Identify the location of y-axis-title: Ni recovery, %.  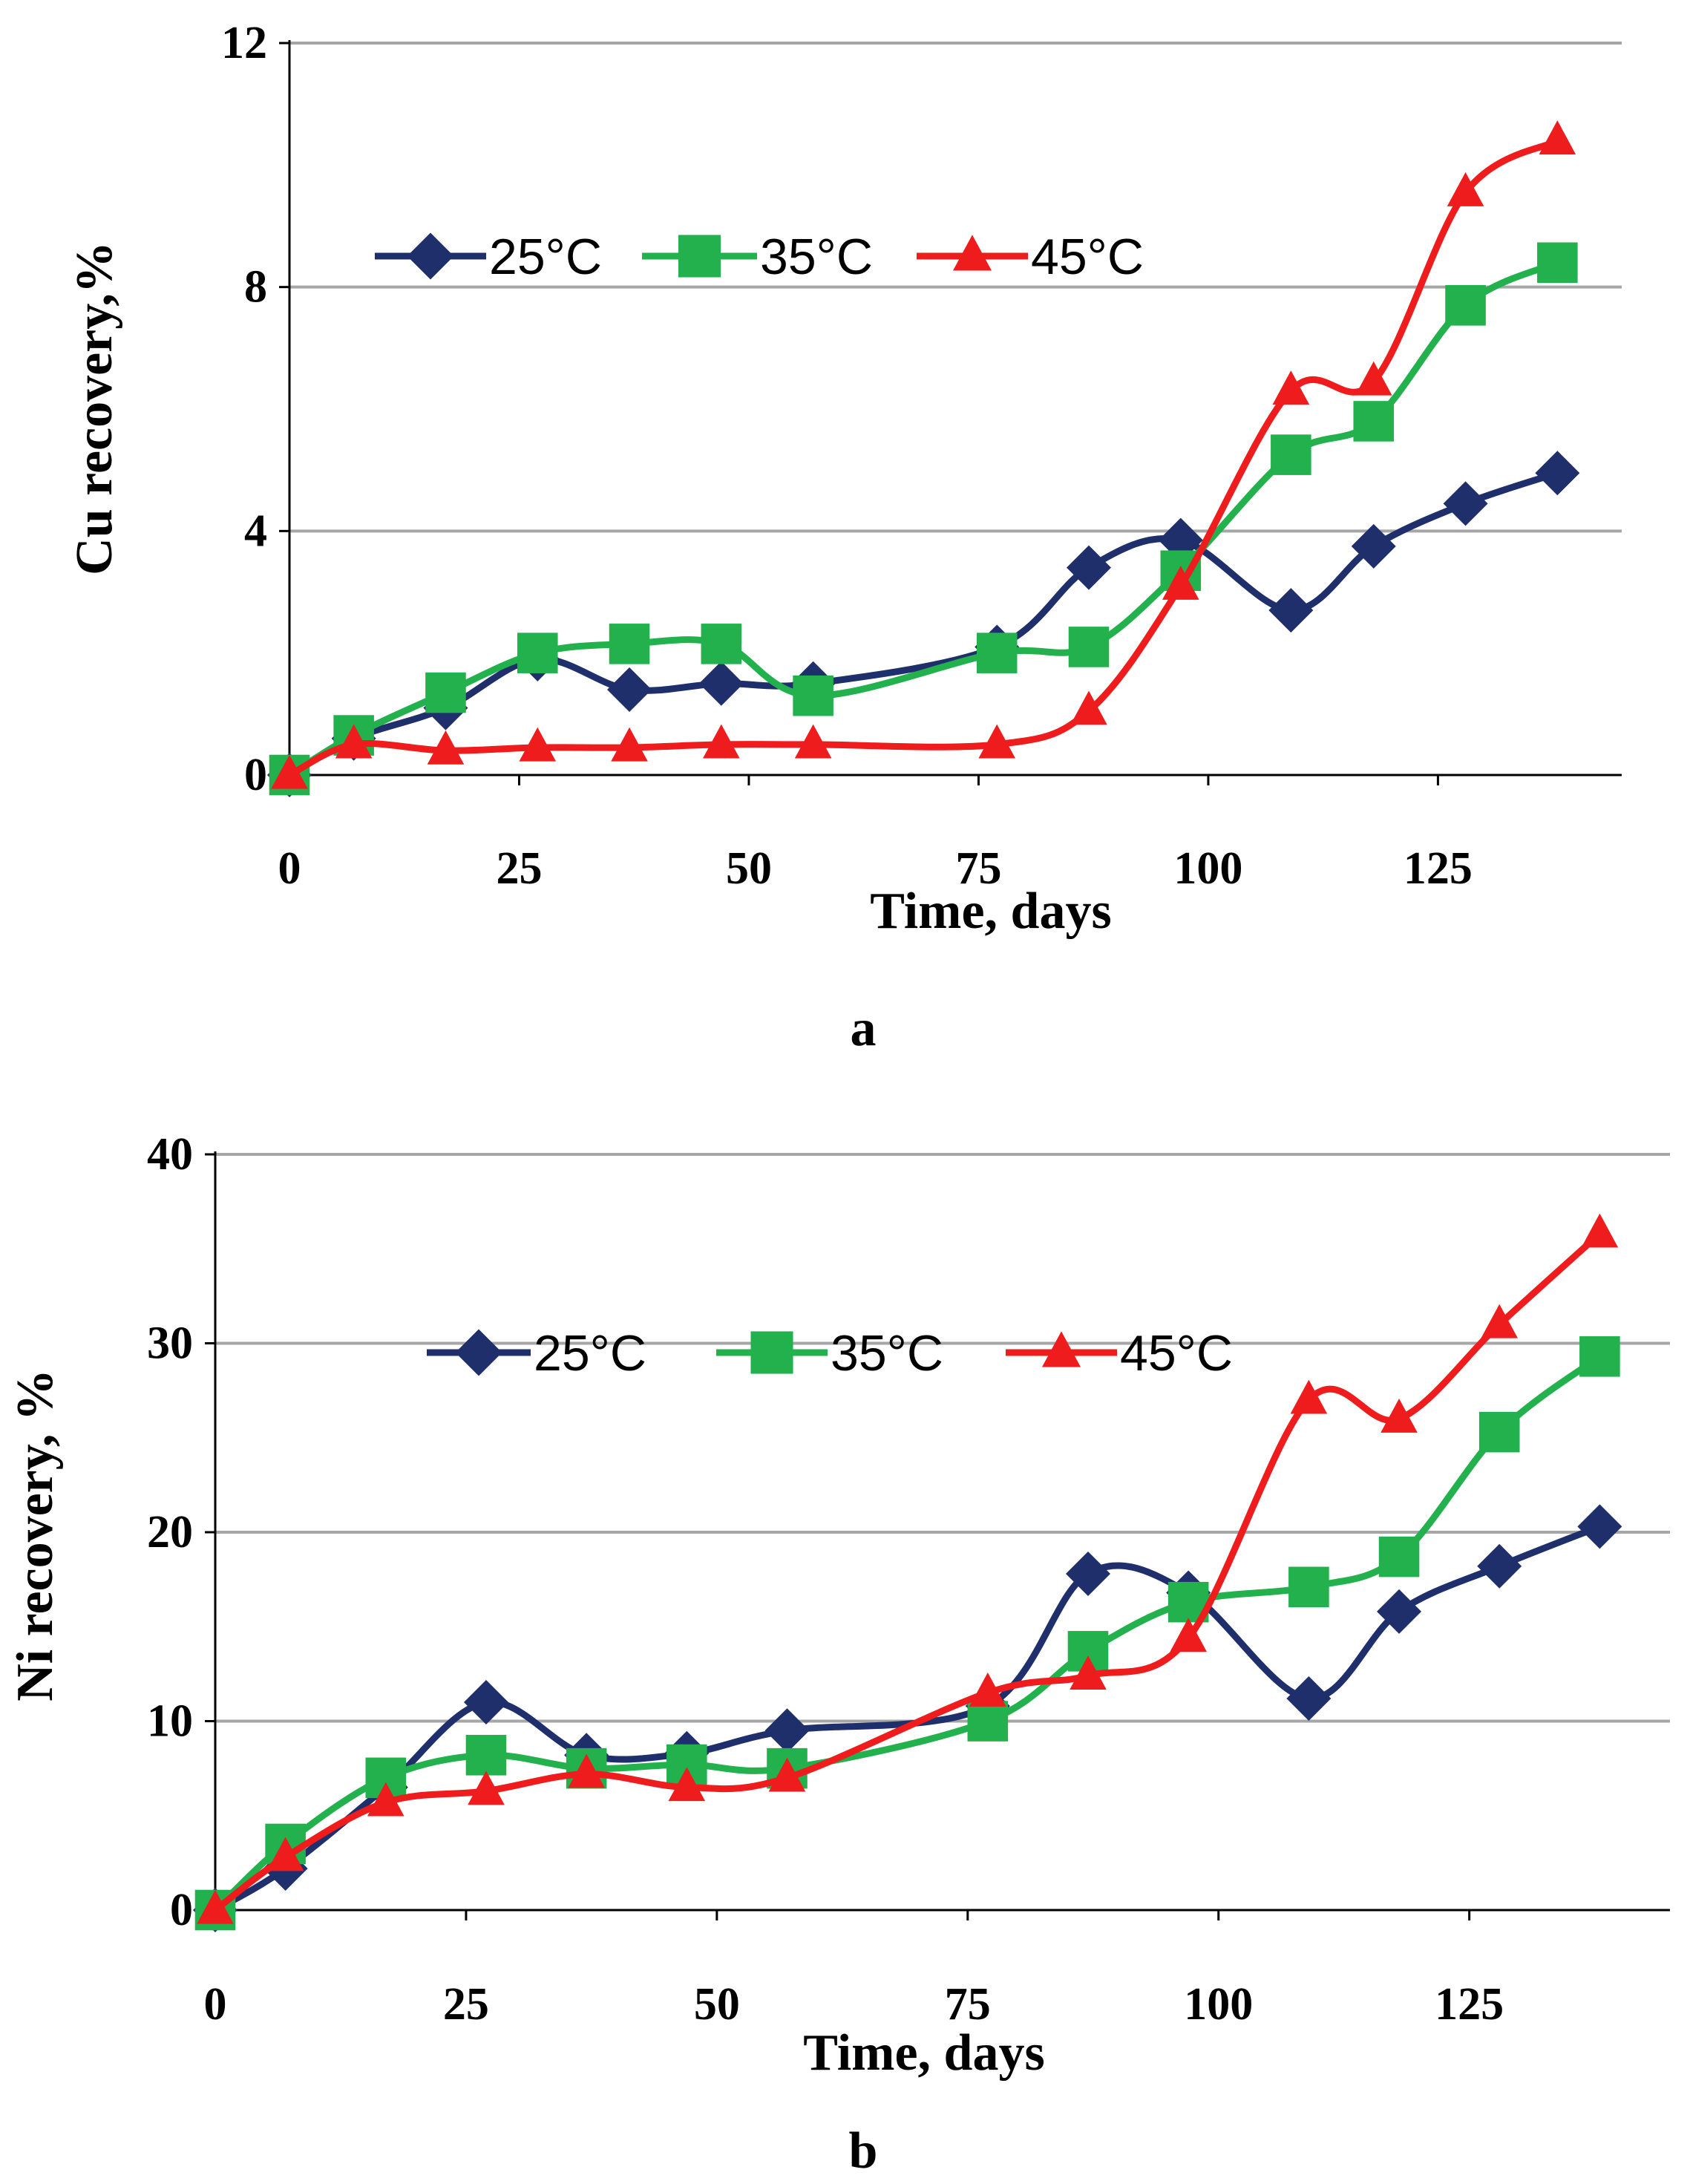
(35, 1535).